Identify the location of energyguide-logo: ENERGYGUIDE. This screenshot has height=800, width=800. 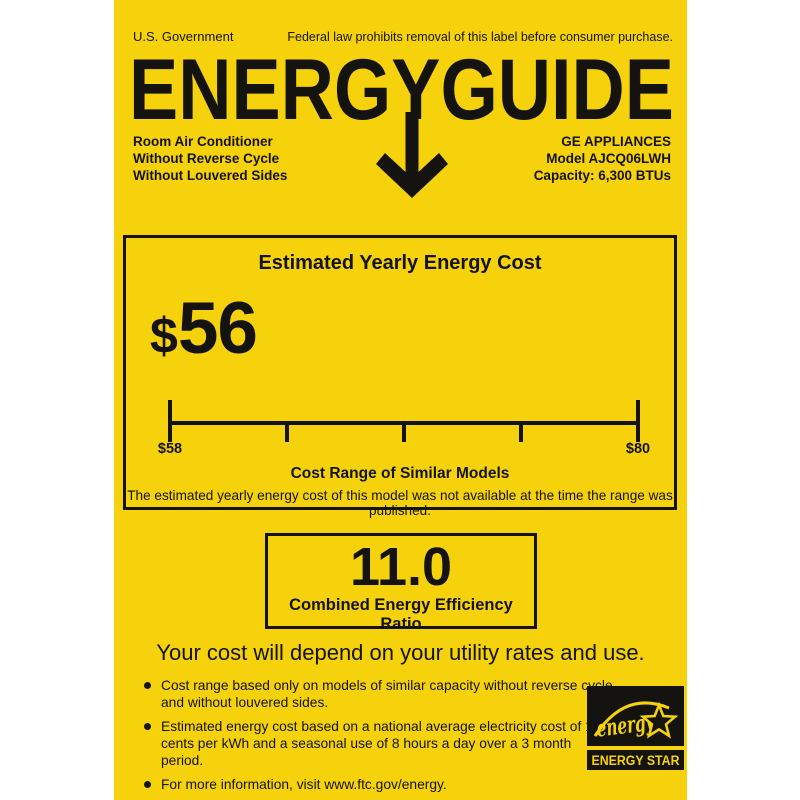
(401, 87).